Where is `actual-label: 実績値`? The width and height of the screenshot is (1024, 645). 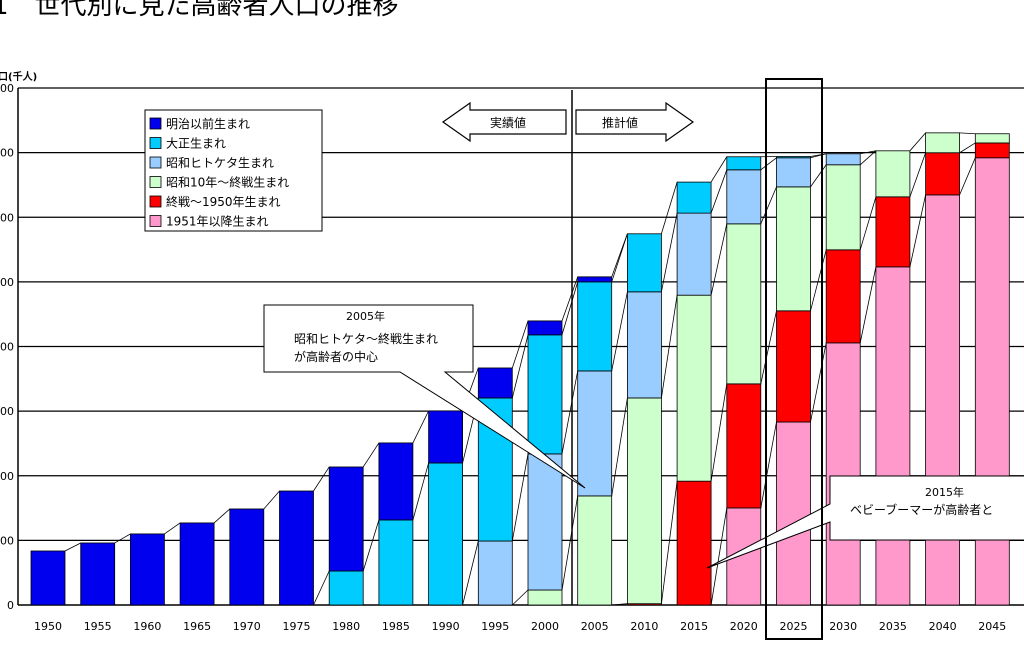
actual-label: 実績値 is located at coordinates (508, 122).